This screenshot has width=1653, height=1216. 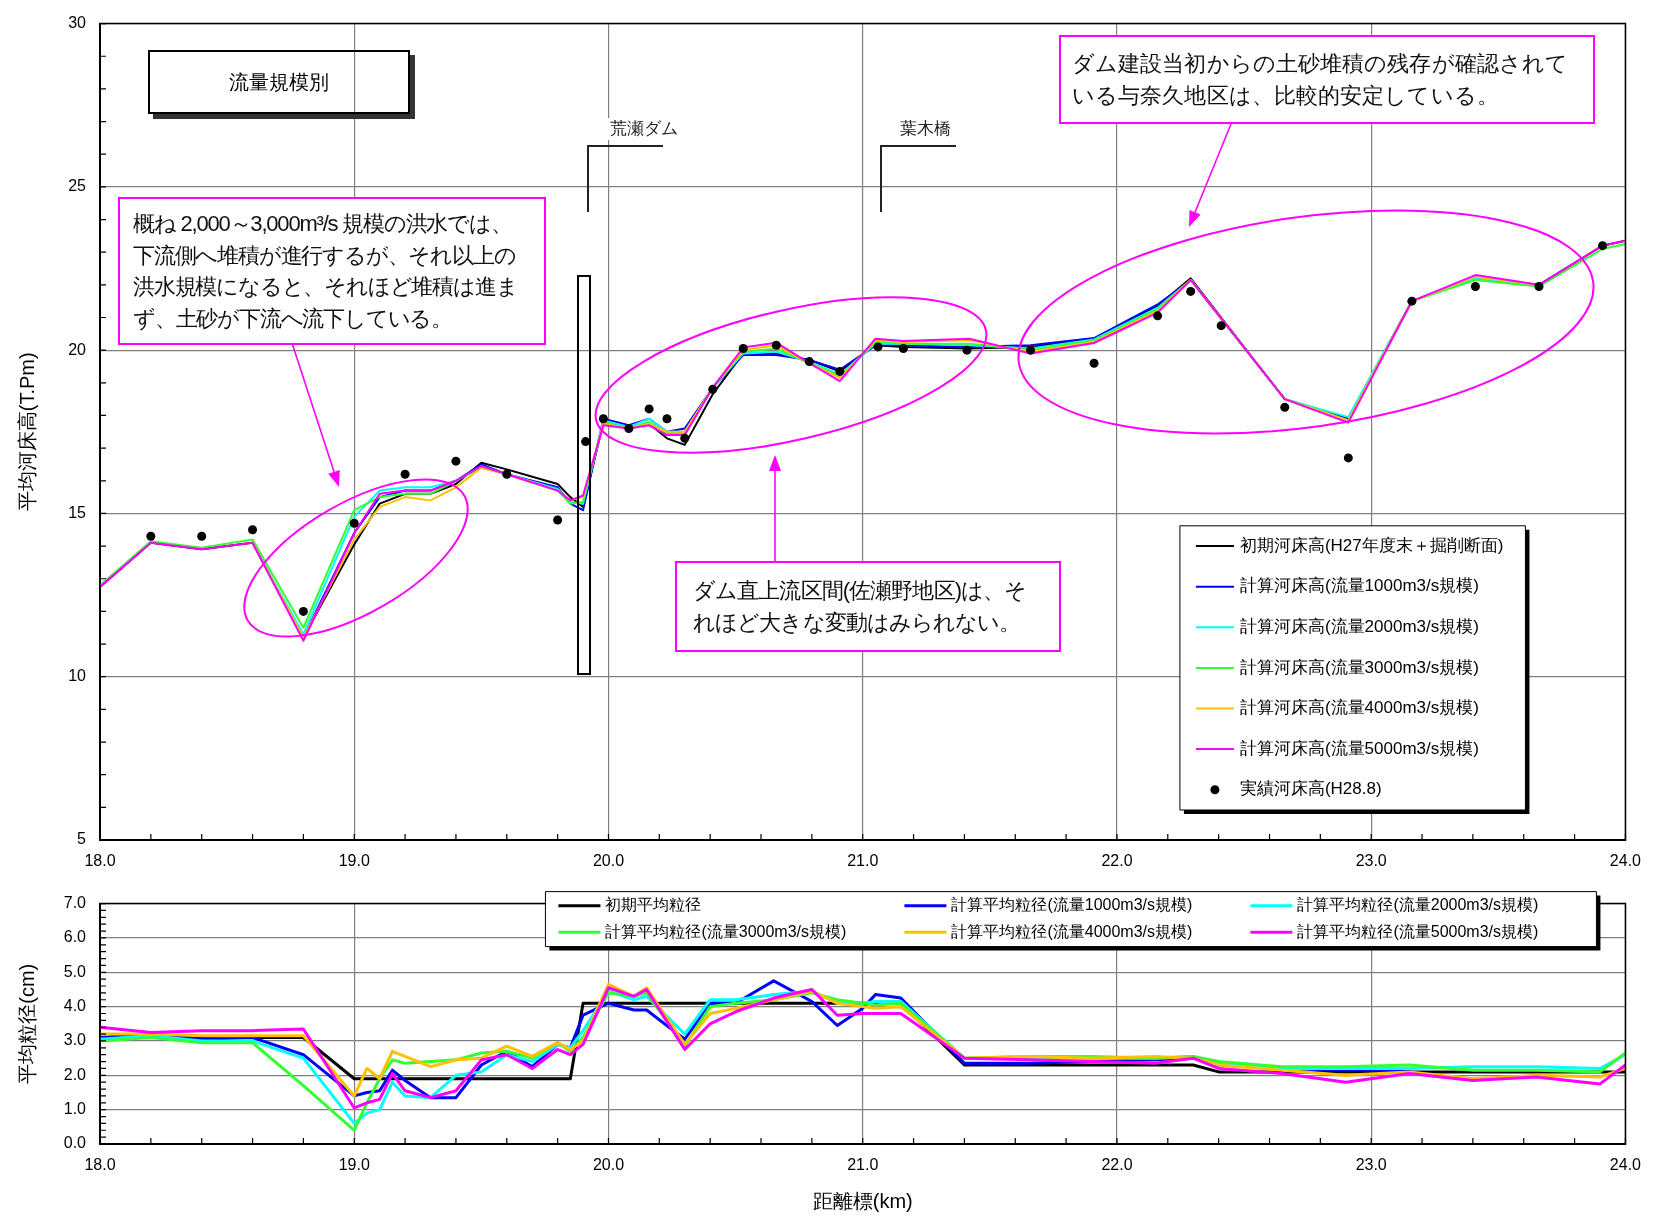 I want to click on y-tick-label: 5, so click(x=82, y=839).